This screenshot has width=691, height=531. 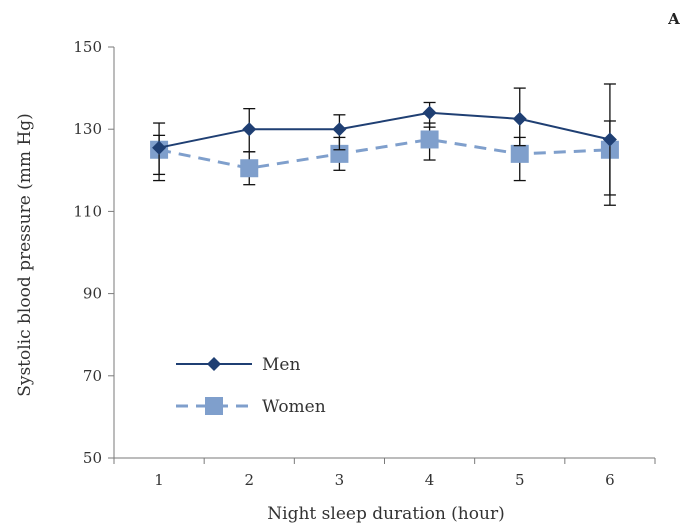 I want to click on series-line-women, so click(x=384, y=153).